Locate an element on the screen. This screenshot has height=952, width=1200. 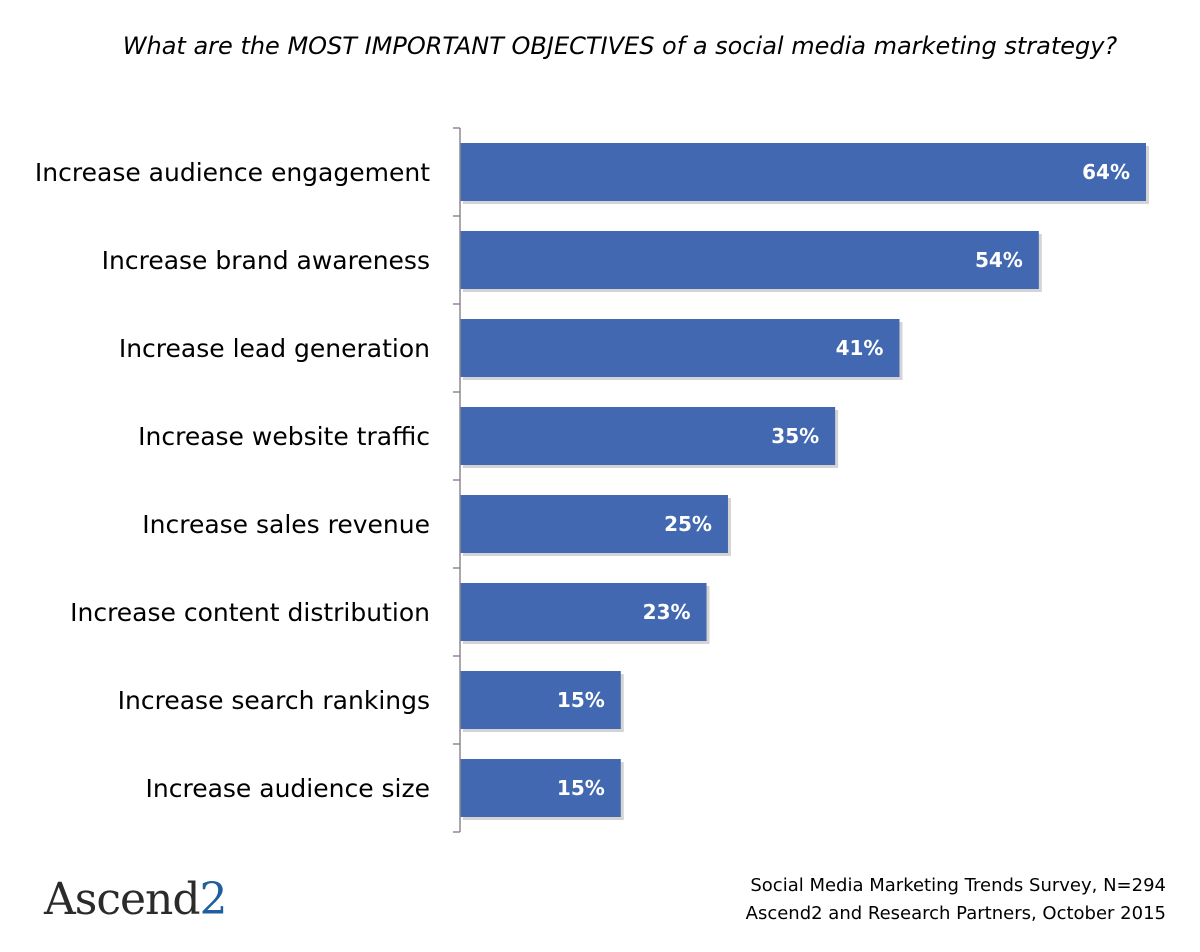
logo-text: Ascend is located at coordinates (122, 899).